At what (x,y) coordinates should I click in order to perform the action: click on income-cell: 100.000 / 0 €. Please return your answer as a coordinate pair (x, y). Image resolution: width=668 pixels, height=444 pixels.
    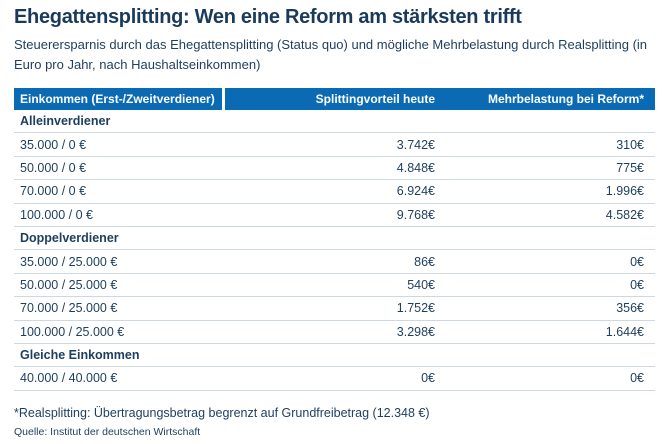
    Looking at the image, I should click on (56, 214).